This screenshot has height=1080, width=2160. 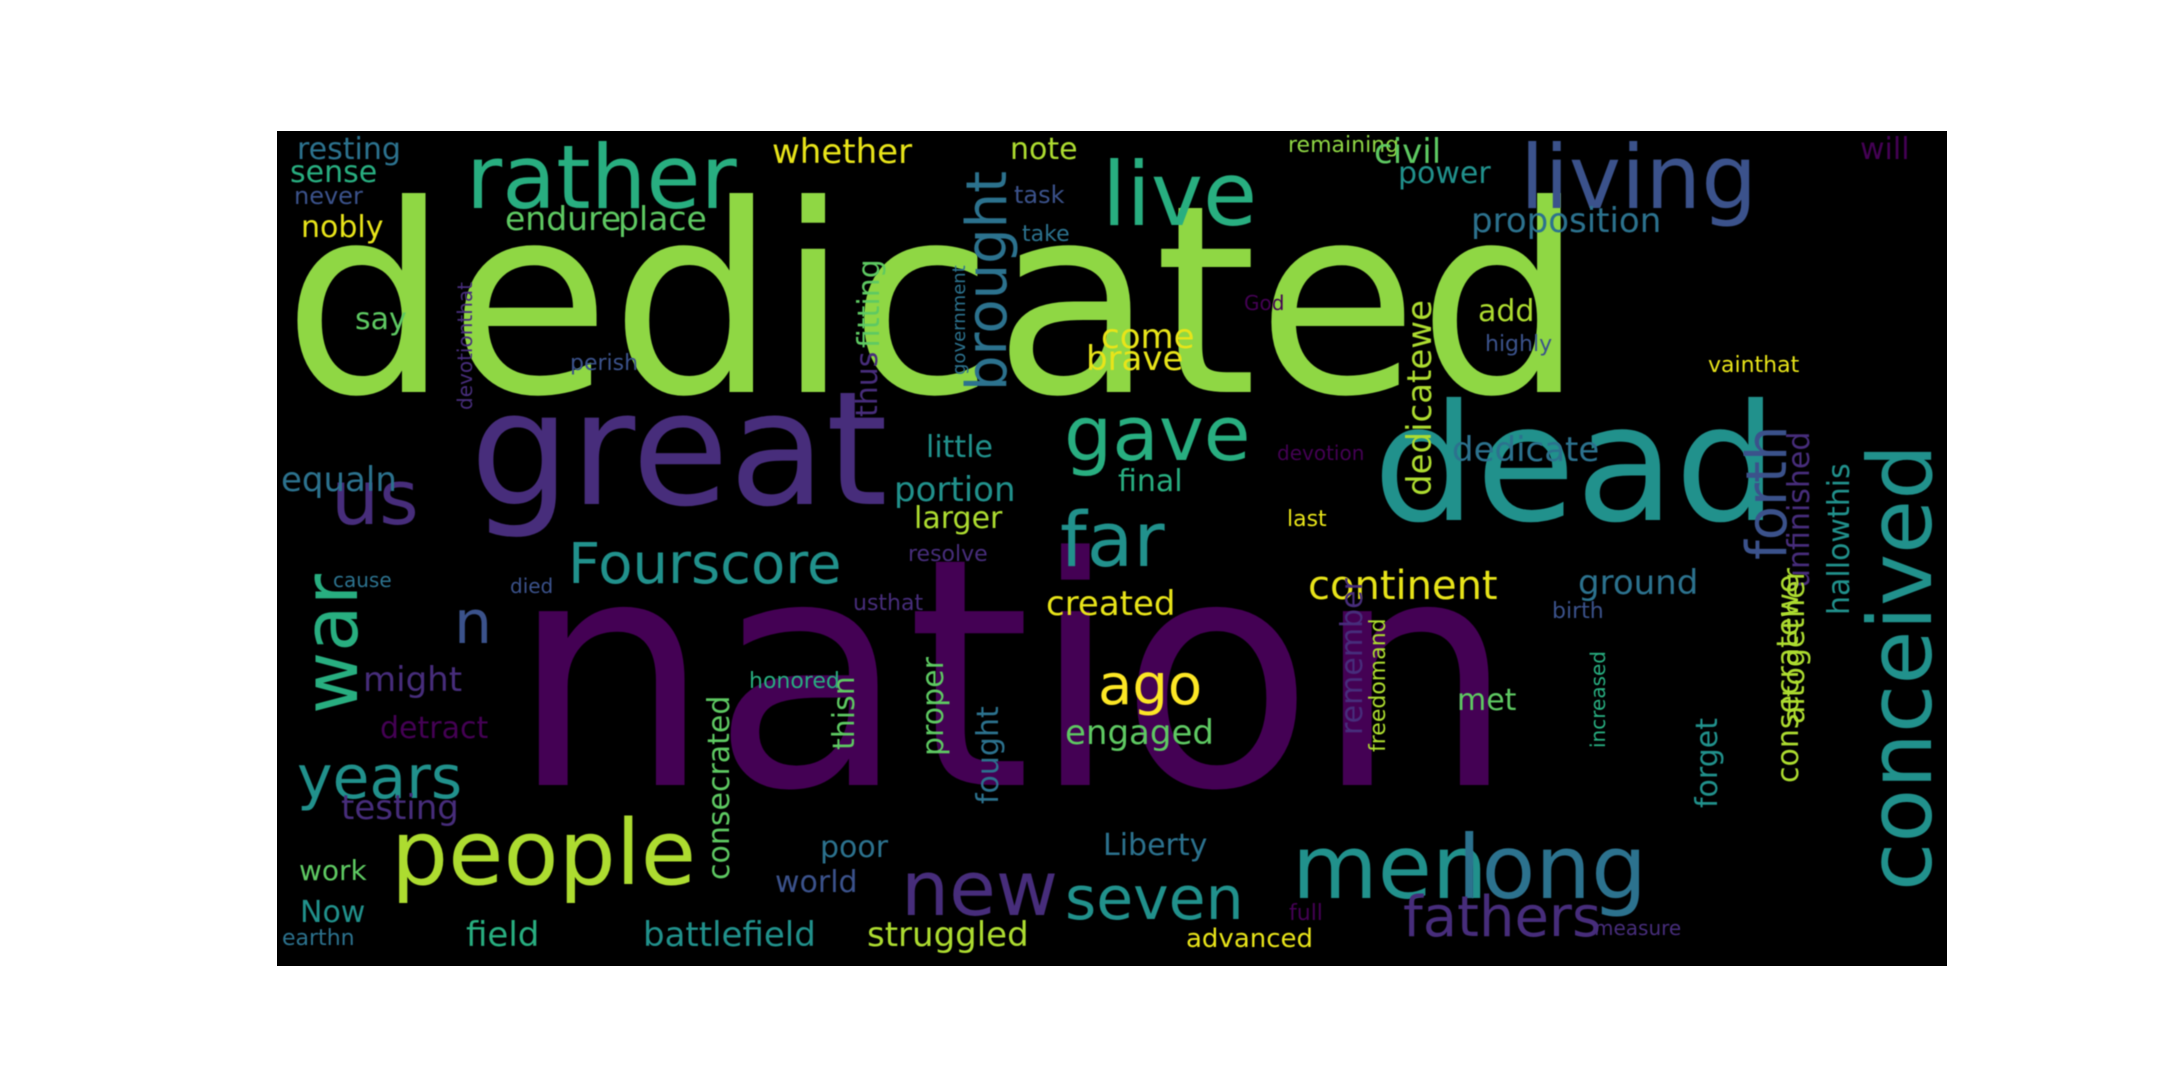 What do you see at coordinates (473, 623) in the screenshot?
I see `word-n: n` at bounding box center [473, 623].